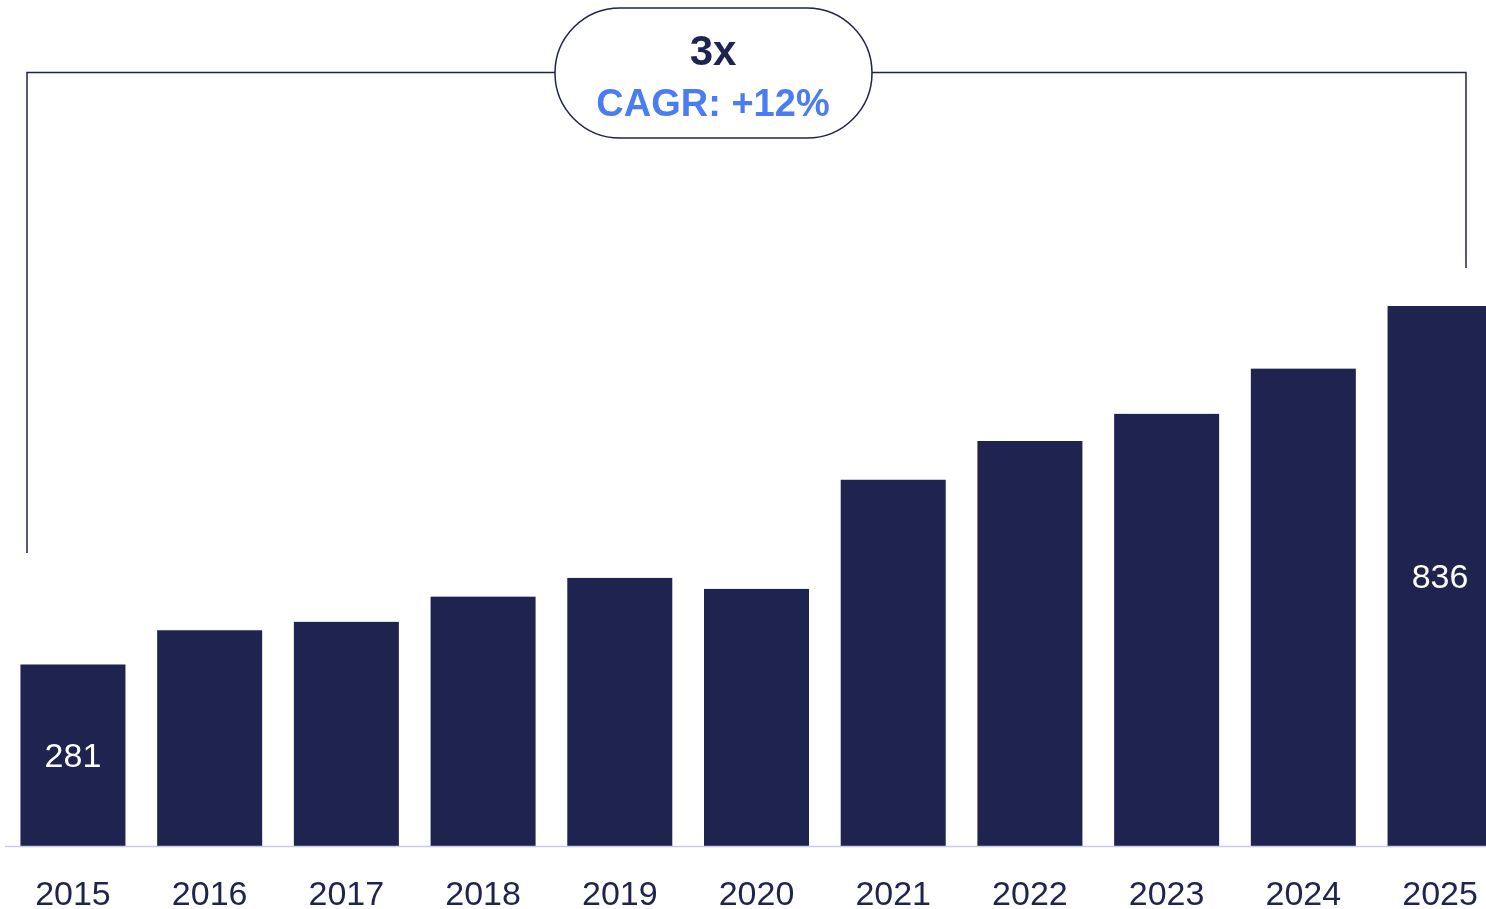 This screenshot has width=1486, height=909. What do you see at coordinates (483, 891) in the screenshot?
I see `x-tick-label: 2018` at bounding box center [483, 891].